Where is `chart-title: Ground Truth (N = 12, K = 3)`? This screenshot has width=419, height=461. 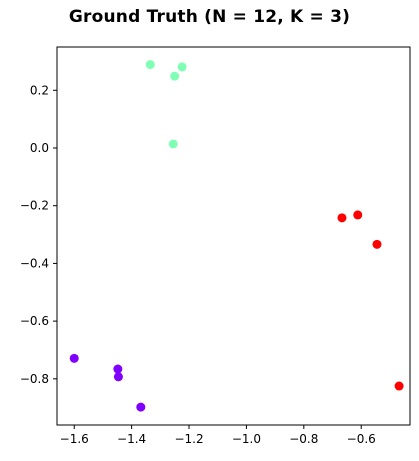
chart-title: Ground Truth (N = 12, K = 3) is located at coordinates (209, 17).